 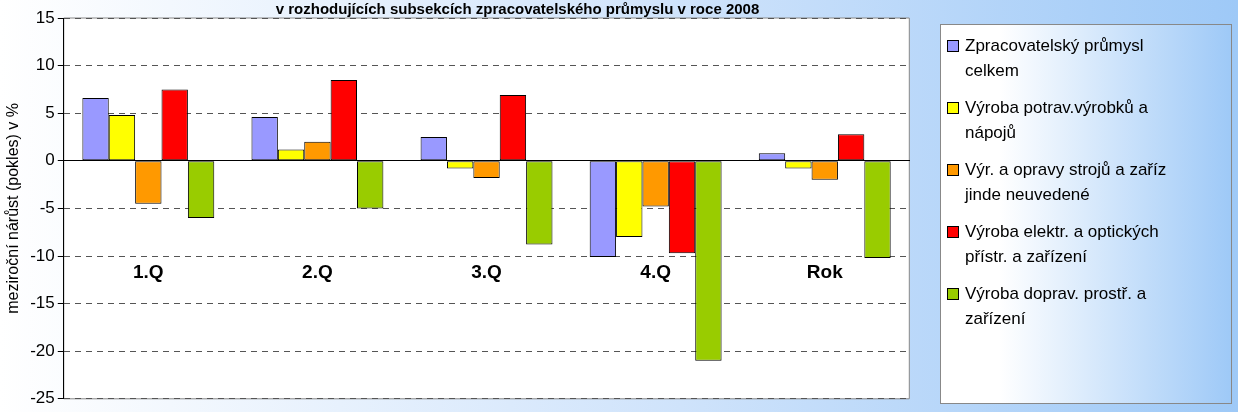 I want to click on x-tick-label: 3.Q, so click(x=486, y=272).